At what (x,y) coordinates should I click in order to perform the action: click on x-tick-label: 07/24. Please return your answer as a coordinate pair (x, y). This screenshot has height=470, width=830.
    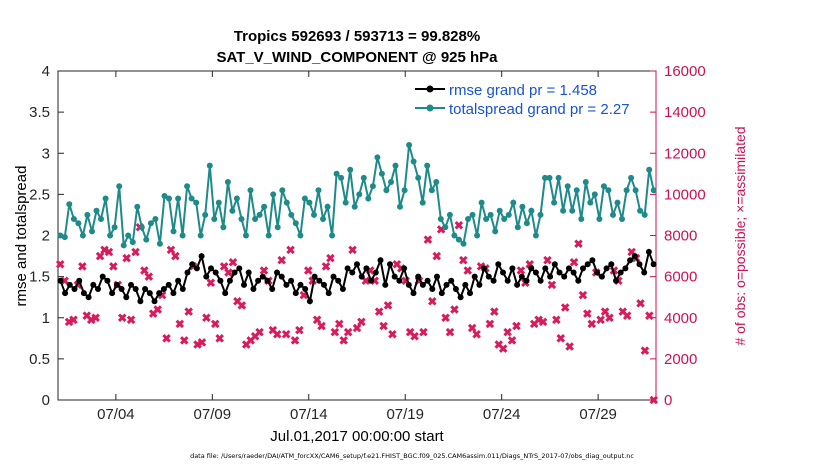
    Looking at the image, I should click on (502, 414).